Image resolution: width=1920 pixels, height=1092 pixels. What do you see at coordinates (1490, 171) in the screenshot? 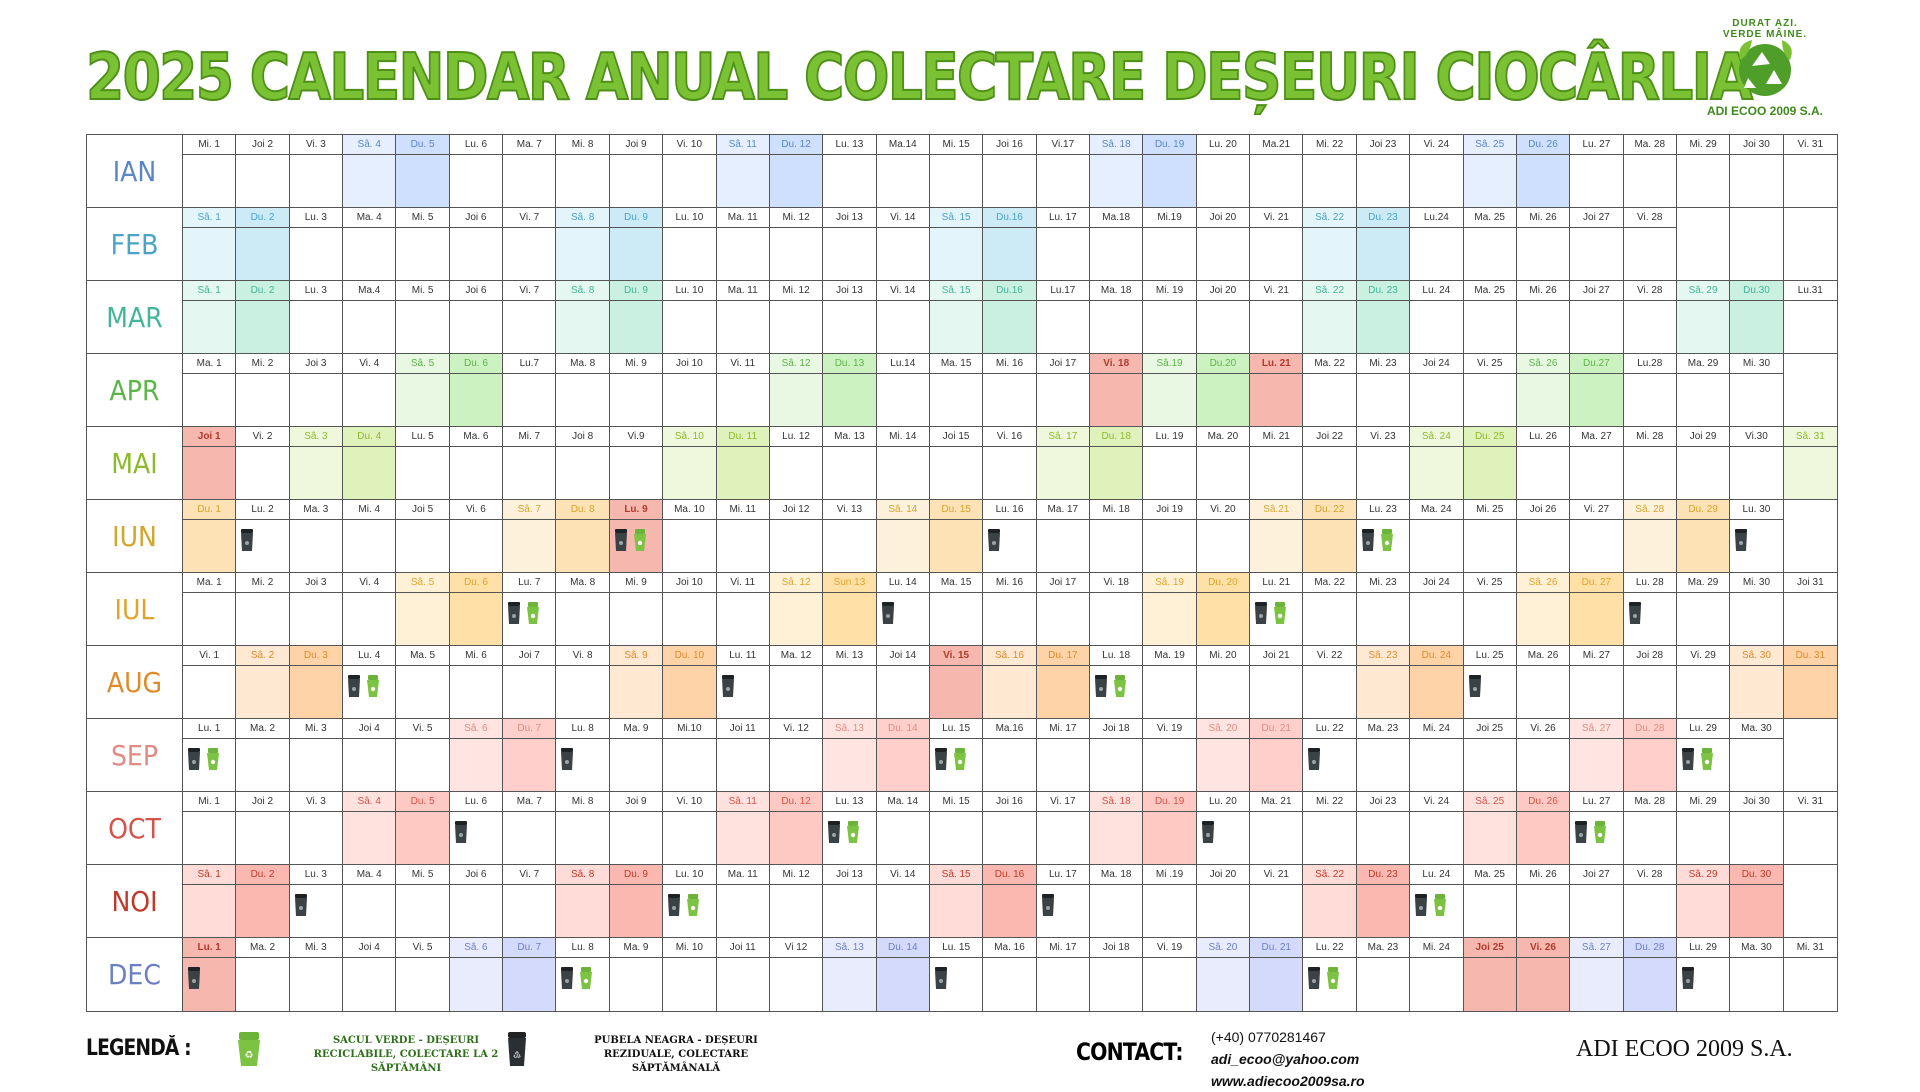
I see `day-cell: Sâ. 25` at bounding box center [1490, 171].